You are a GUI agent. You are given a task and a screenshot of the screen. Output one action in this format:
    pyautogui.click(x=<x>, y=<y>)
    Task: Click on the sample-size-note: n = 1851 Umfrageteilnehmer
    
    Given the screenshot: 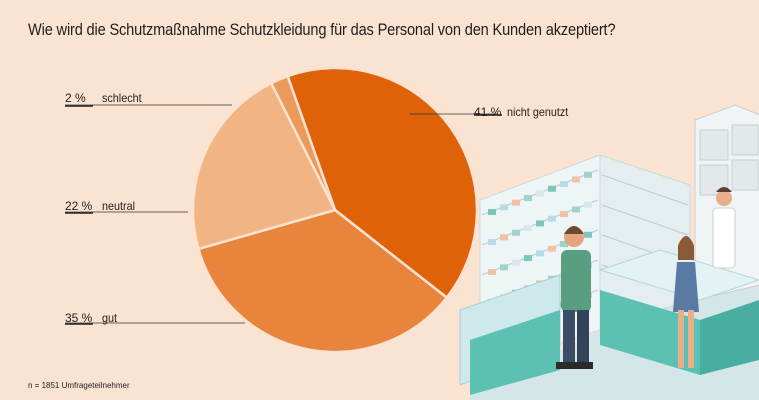 What is the action you would take?
    pyautogui.click(x=79, y=385)
    